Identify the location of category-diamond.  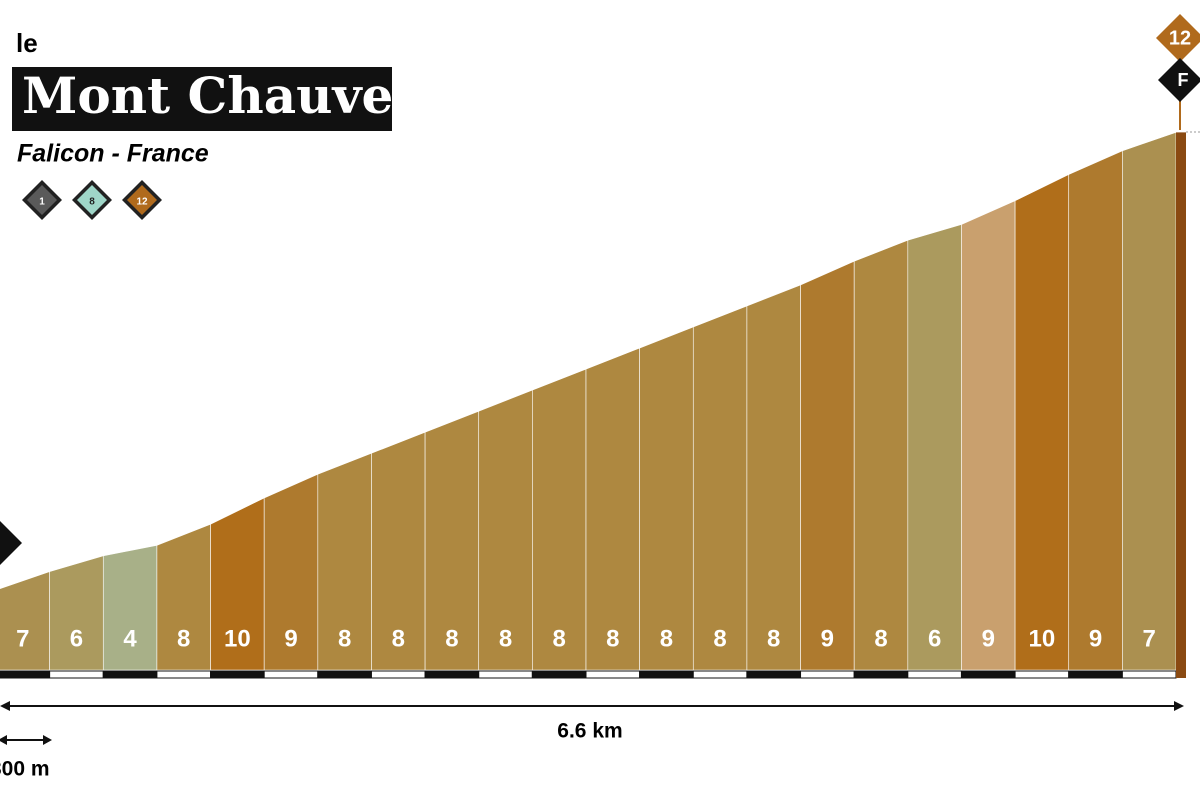
(1178, 38).